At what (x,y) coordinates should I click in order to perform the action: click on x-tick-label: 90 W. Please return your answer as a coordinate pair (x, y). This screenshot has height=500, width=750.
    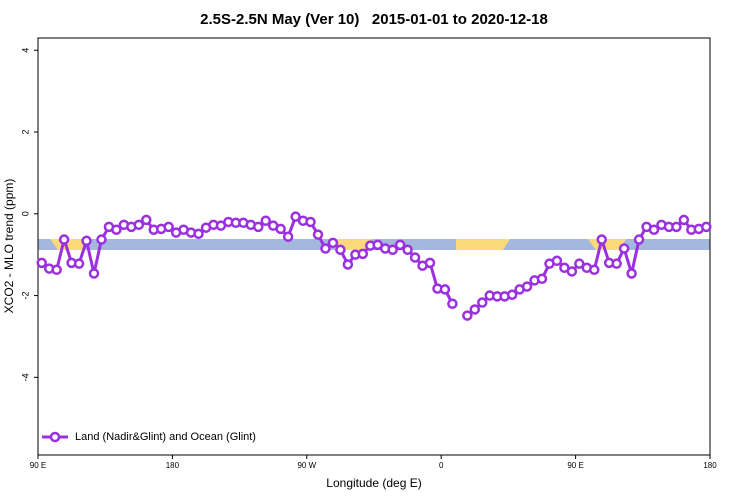
    Looking at the image, I should click on (306, 465).